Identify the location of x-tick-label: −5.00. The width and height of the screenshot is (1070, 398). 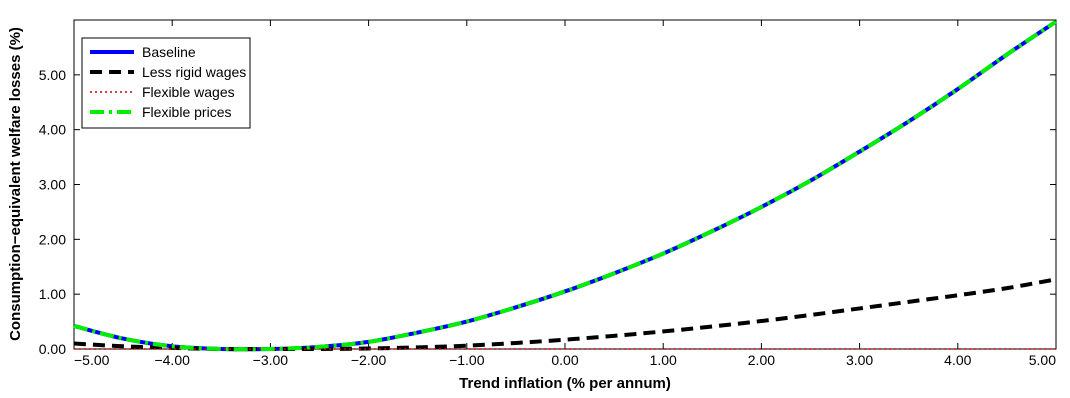
(92, 360).